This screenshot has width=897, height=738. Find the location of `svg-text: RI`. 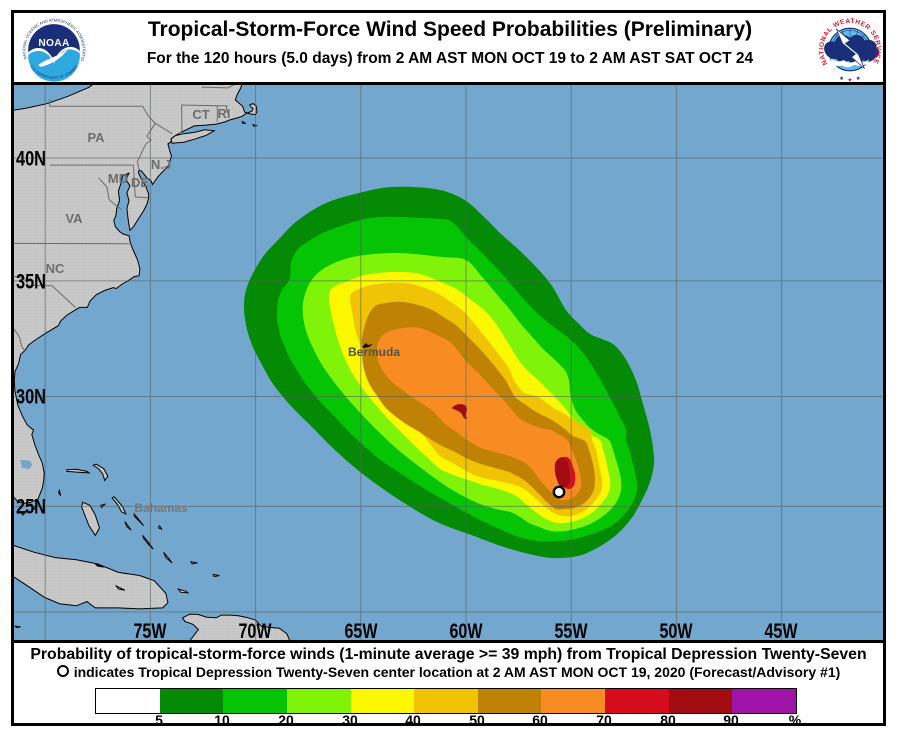

svg-text: RI is located at coordinates (224, 113).